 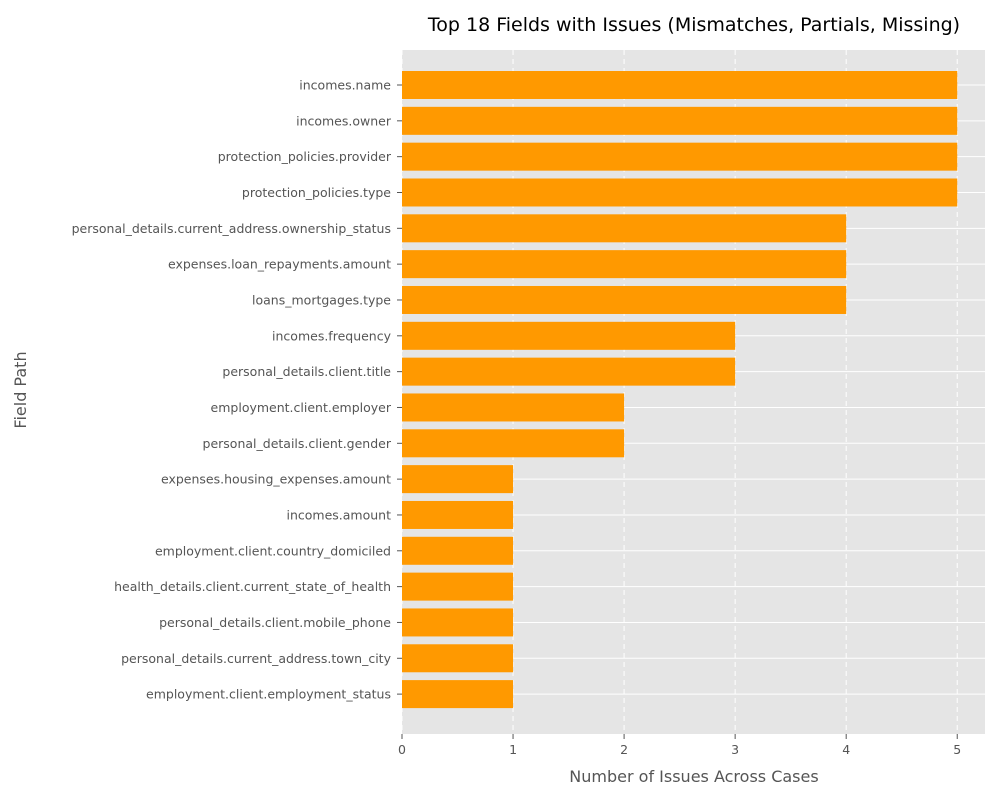 What do you see at coordinates (458, 658) in the screenshot?
I see `bar-personal-details-current-address-town-city` at bounding box center [458, 658].